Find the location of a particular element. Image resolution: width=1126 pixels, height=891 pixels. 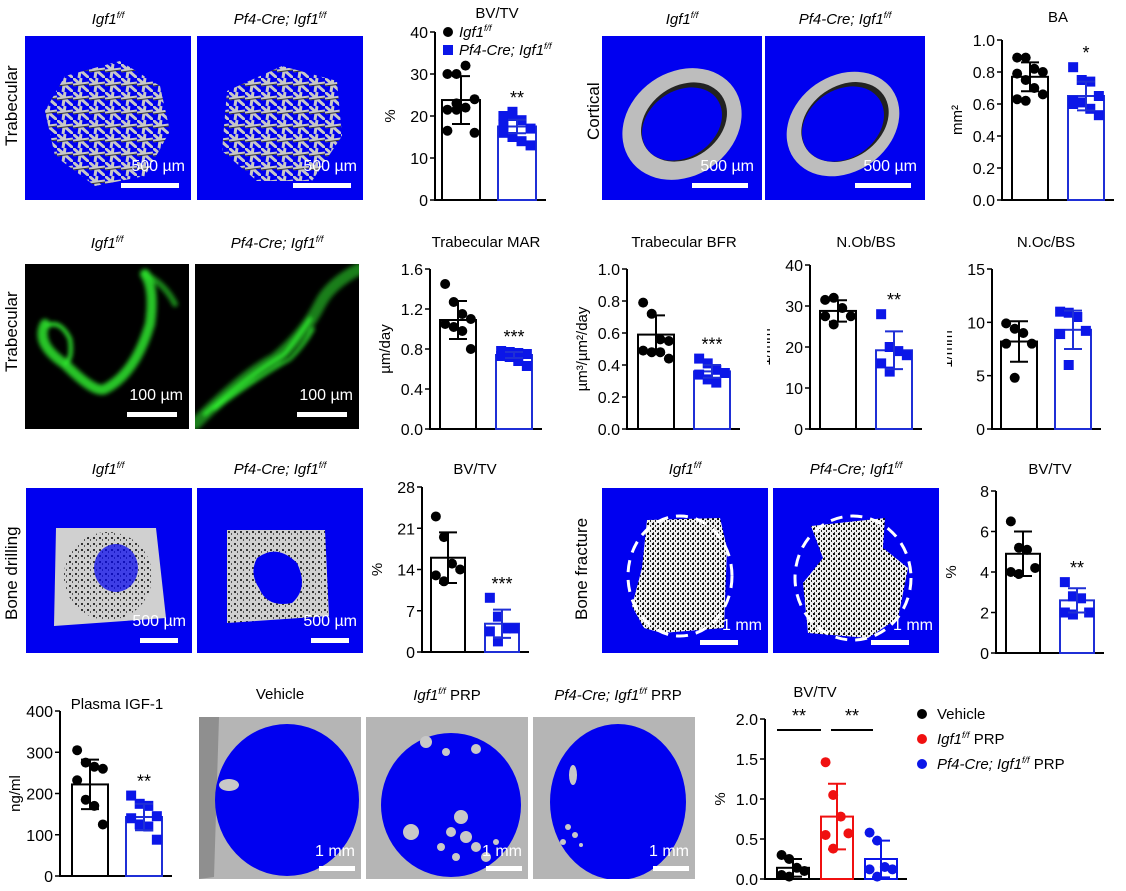

microct-drill-control-image: 500 µm is located at coordinates (109, 570).